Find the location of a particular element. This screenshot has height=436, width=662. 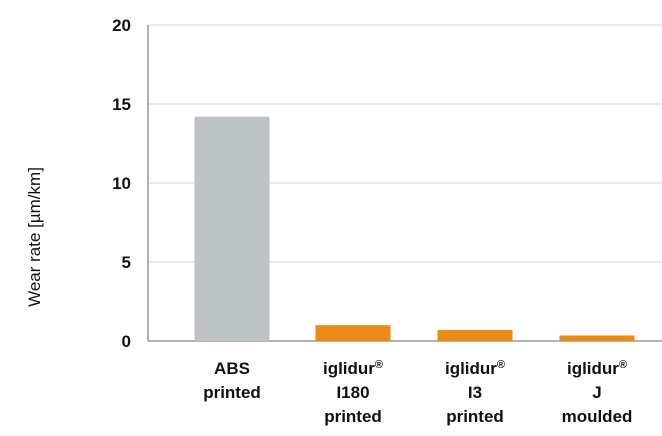

y-tick-labels: 0 5 10 15 20 is located at coordinates (121, 183).